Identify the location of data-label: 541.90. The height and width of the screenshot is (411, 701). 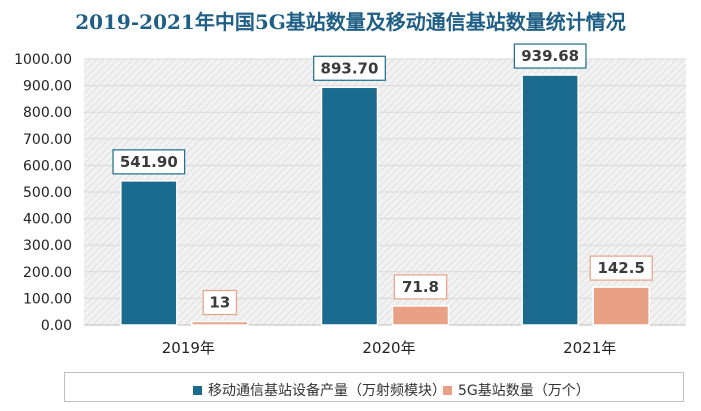
(149, 162).